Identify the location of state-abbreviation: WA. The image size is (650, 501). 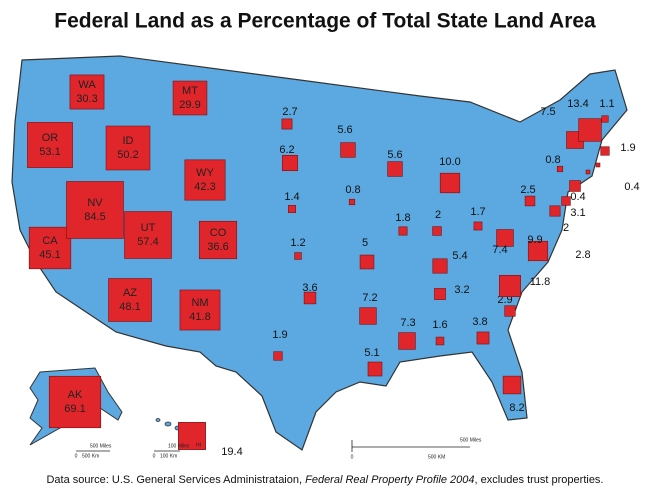
(87, 85).